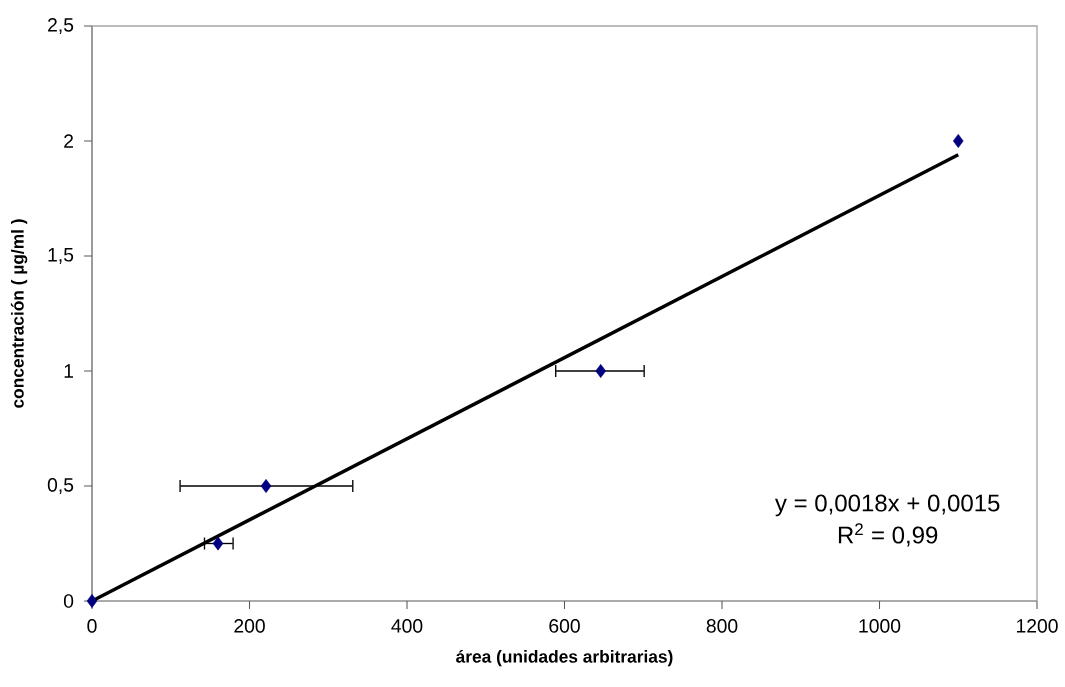  What do you see at coordinates (249, 626) in the screenshot?
I see `x-tick-label: 200` at bounding box center [249, 626].